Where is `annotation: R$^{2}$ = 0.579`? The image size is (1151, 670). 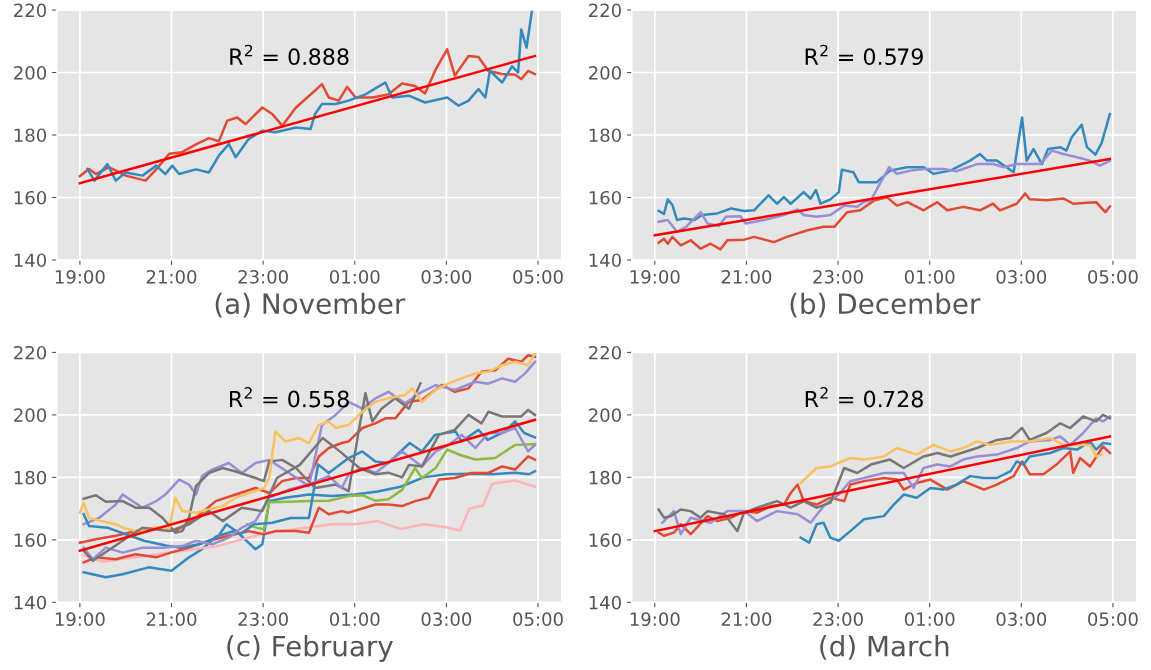
annotation: R$^{2}$ = 0.579 is located at coordinates (864, 55).